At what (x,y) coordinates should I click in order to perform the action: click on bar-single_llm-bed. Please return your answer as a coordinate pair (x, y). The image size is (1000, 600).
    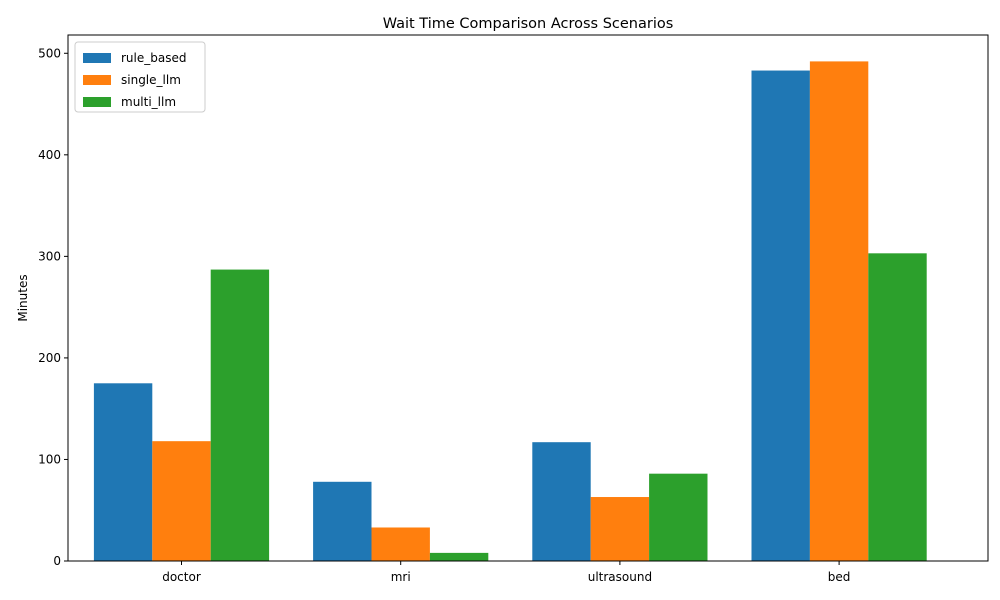
    Looking at the image, I should click on (839, 311).